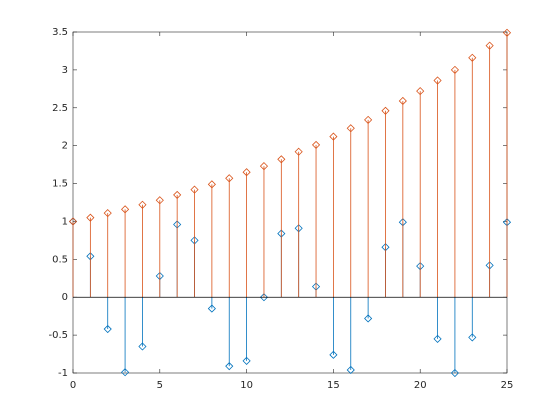 This screenshot has height=420, width=560. What do you see at coordinates (65, 221) in the screenshot?
I see `y-tick-label: 1` at bounding box center [65, 221].